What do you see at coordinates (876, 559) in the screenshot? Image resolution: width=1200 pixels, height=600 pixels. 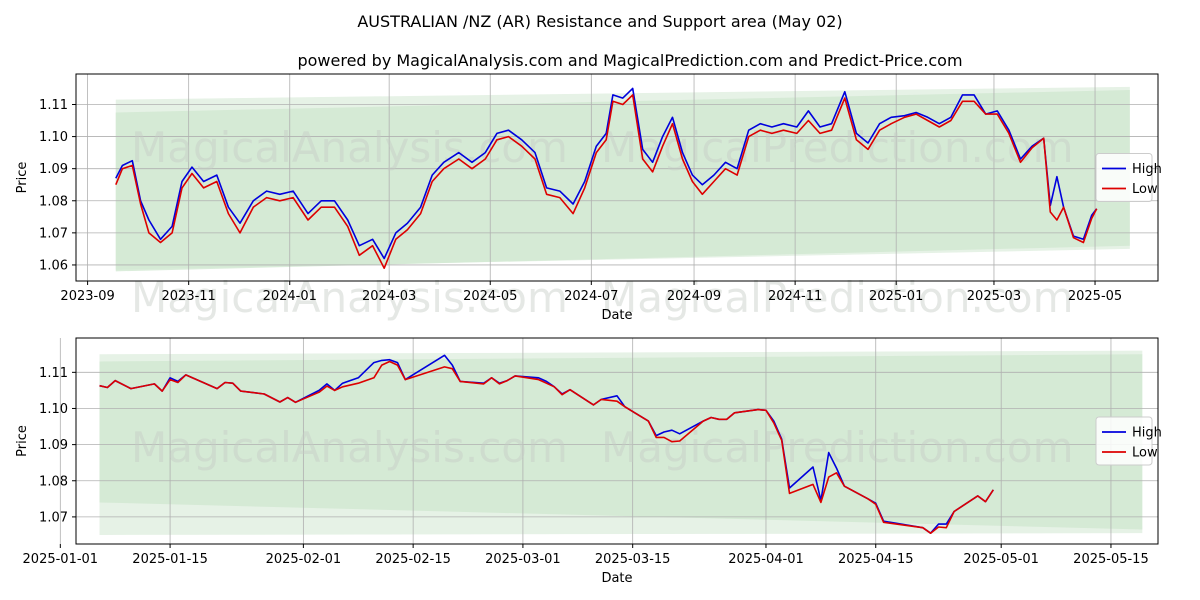 I see `x-tick-label: 2025-04-15` at bounding box center [876, 559].